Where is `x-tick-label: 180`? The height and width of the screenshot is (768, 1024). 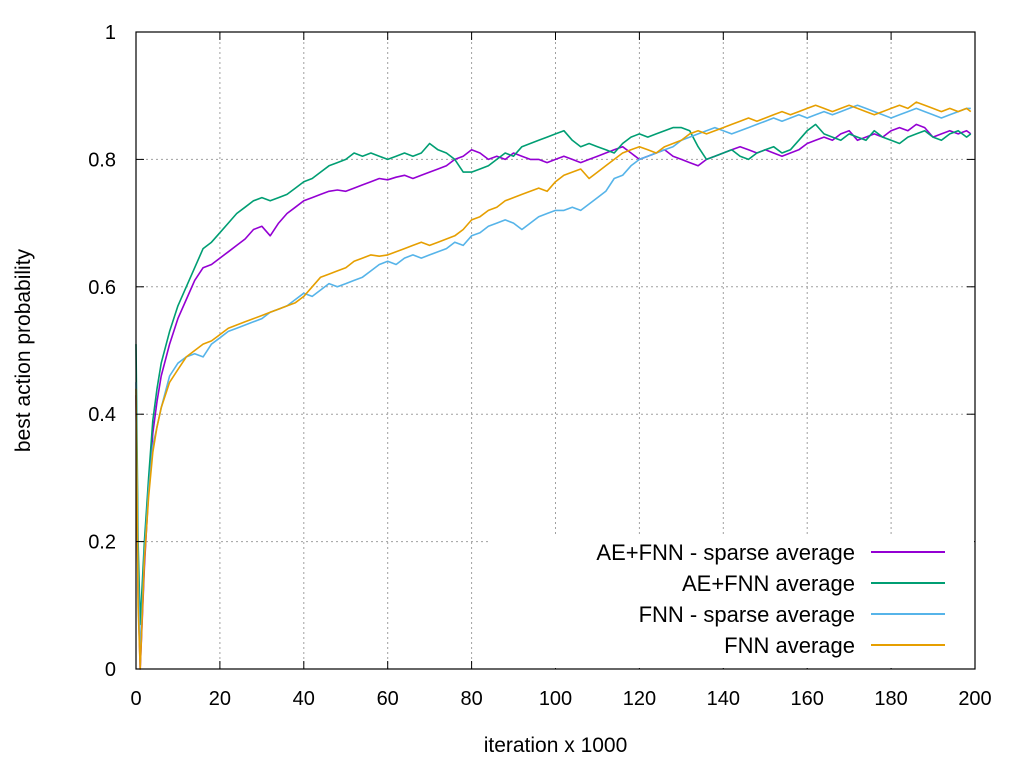 x-tick-label: 180 is located at coordinates (890, 699).